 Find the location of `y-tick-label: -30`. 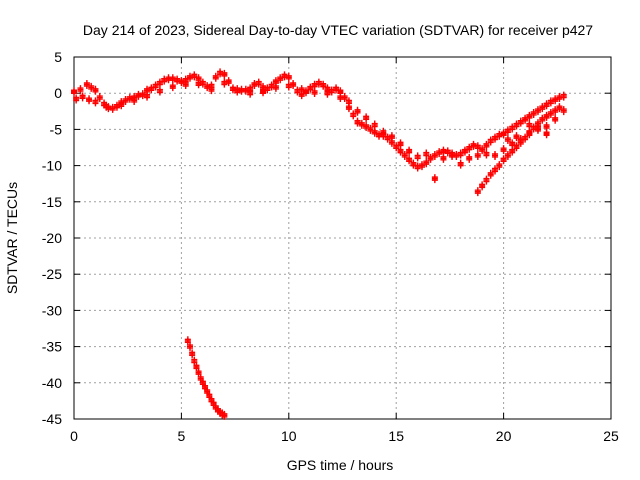

y-tick-label: -30 is located at coordinates (52, 310).